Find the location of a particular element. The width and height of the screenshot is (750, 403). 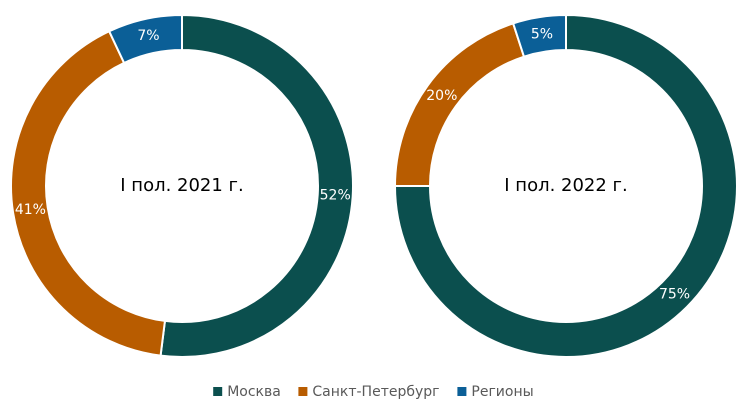

data-label: 5% is located at coordinates (542, 34).